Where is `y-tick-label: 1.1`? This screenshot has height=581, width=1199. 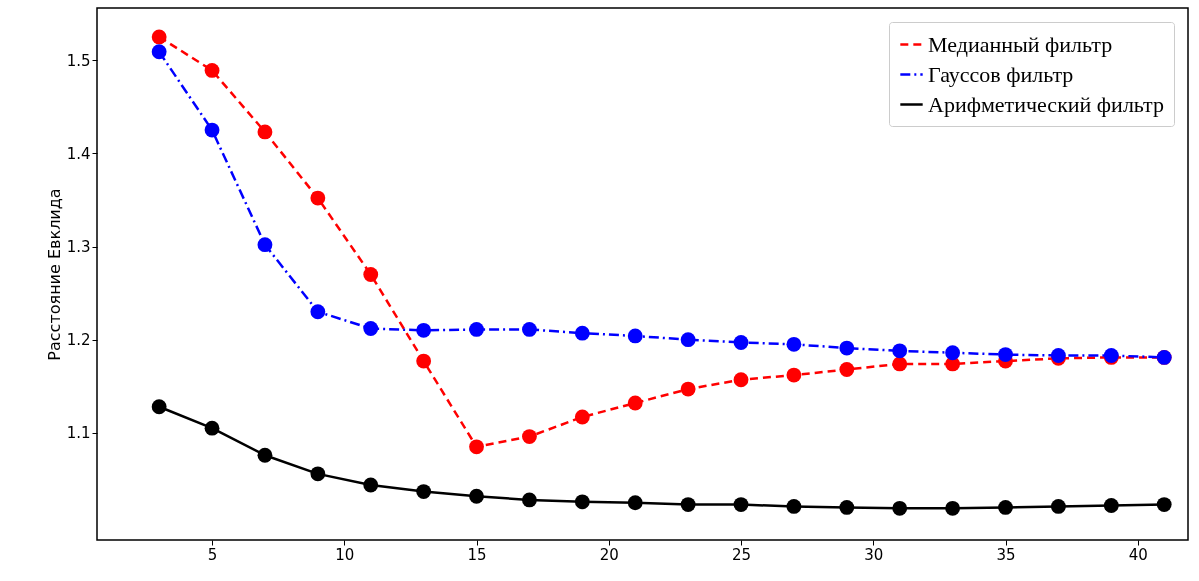 y-tick-label: 1.1 is located at coordinates (78, 433).